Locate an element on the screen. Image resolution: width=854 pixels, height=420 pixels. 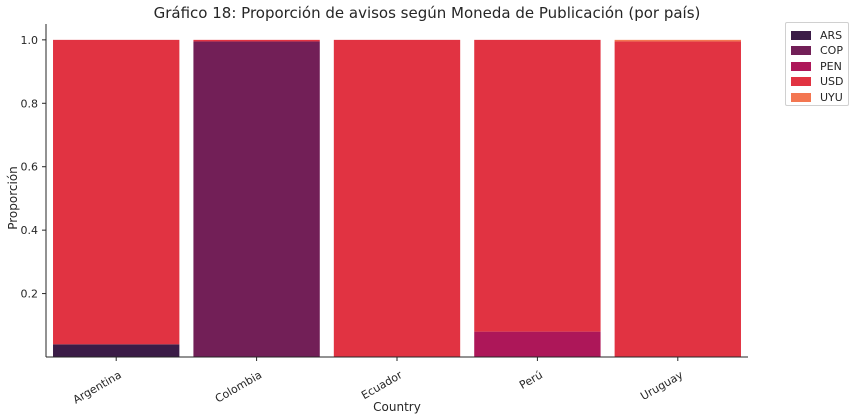
legend-label: UYU is located at coordinates (831, 97).